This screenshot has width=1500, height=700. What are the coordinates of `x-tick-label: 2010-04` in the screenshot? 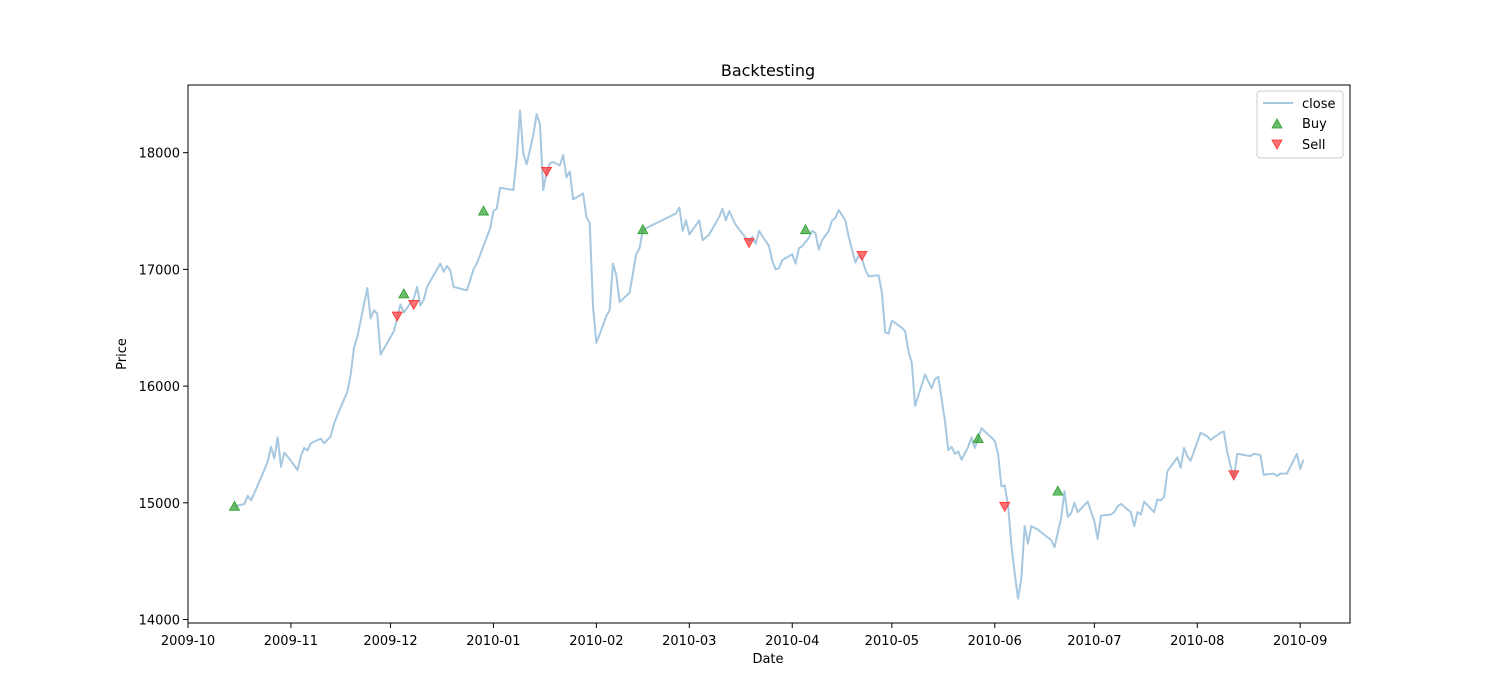 It's located at (792, 641).